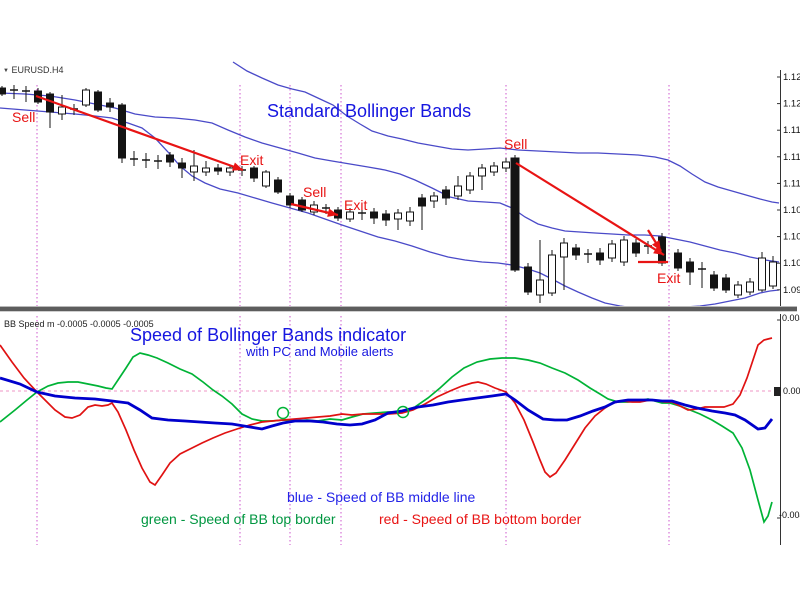 This screenshot has height=600, width=800. What do you see at coordinates (791, 391) in the screenshot?
I see `indicator-axis-zero-label: 0.00` at bounding box center [791, 391].